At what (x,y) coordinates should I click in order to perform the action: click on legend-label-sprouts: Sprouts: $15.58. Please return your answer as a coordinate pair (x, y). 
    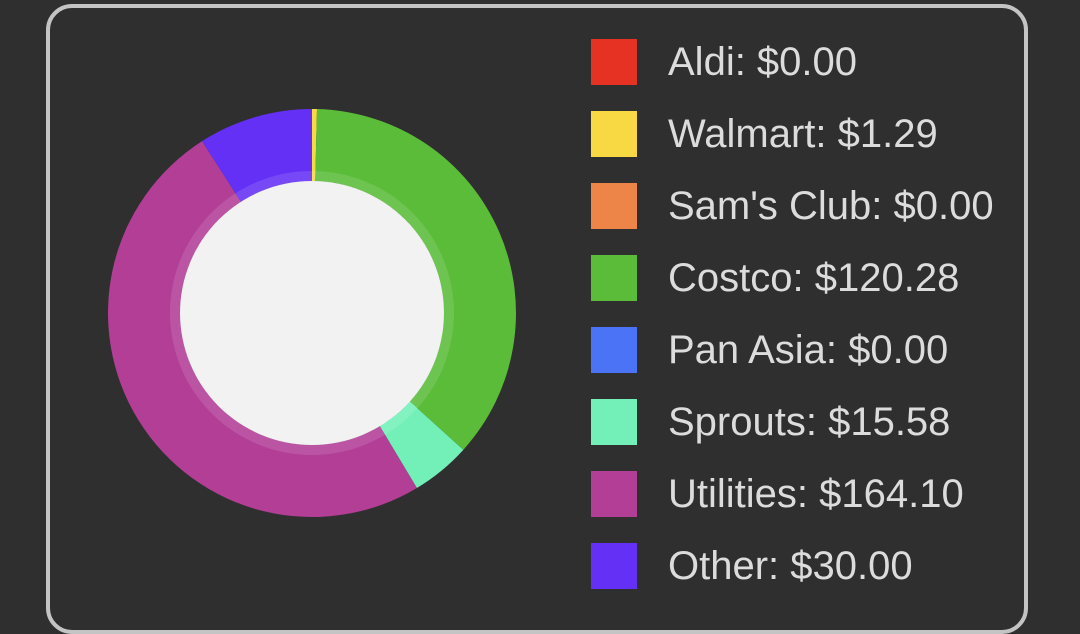
    Looking at the image, I should click on (809, 422).